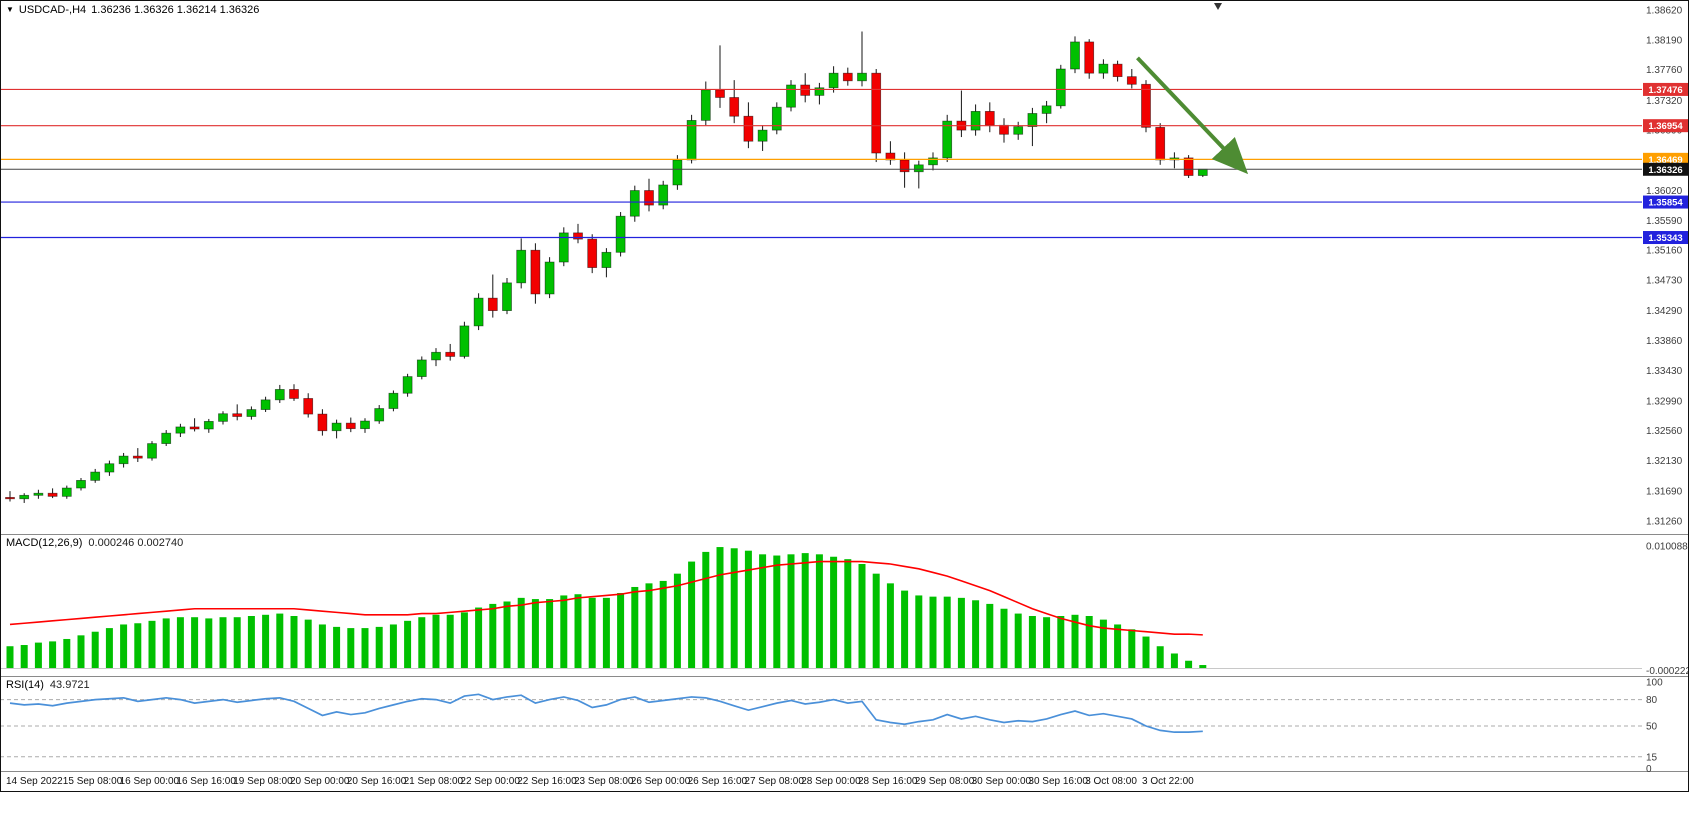 The height and width of the screenshot is (829, 1689). I want to click on svg-text: 19 Sep 08:00, so click(263, 781).